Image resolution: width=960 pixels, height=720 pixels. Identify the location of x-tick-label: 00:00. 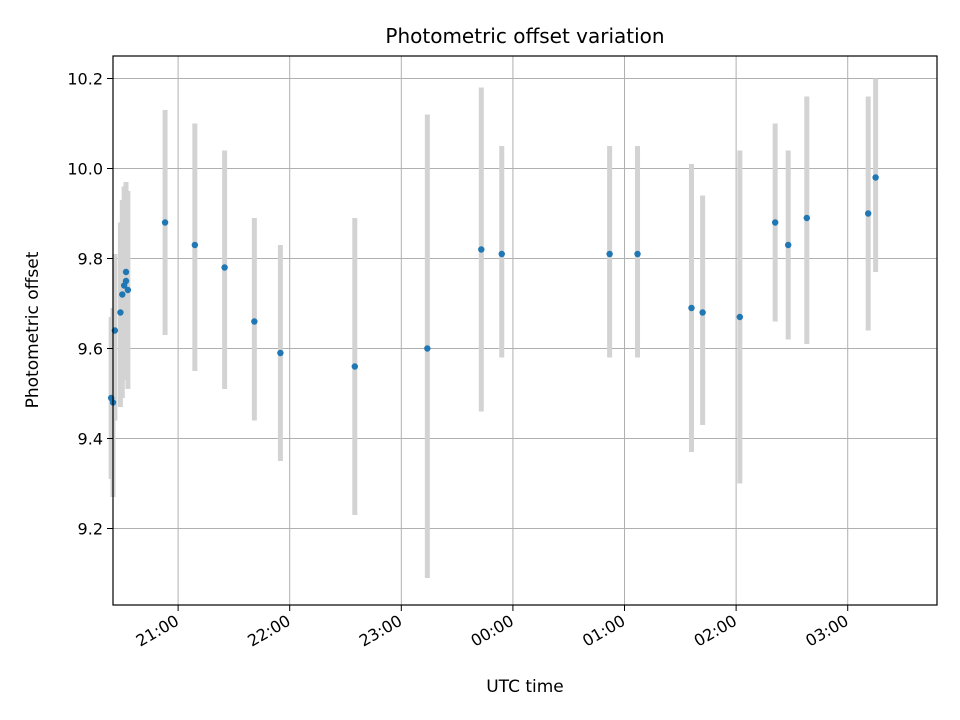
(491, 631).